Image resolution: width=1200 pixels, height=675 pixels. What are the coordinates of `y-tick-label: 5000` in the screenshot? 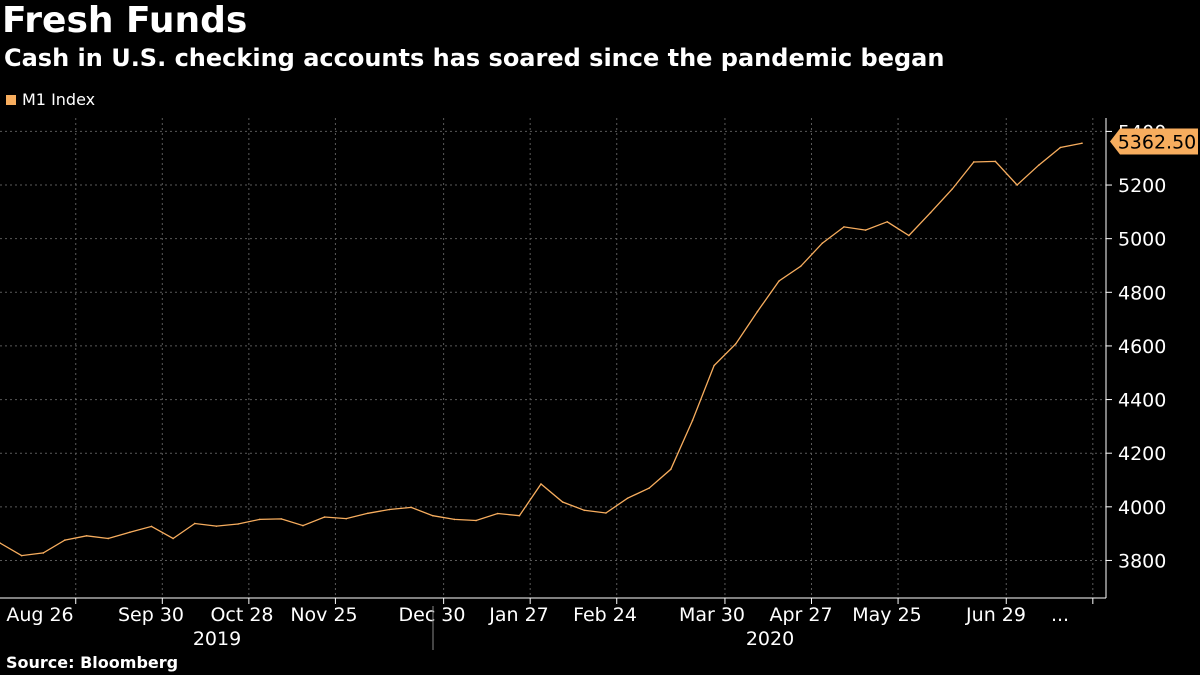 It's located at (1142, 240).